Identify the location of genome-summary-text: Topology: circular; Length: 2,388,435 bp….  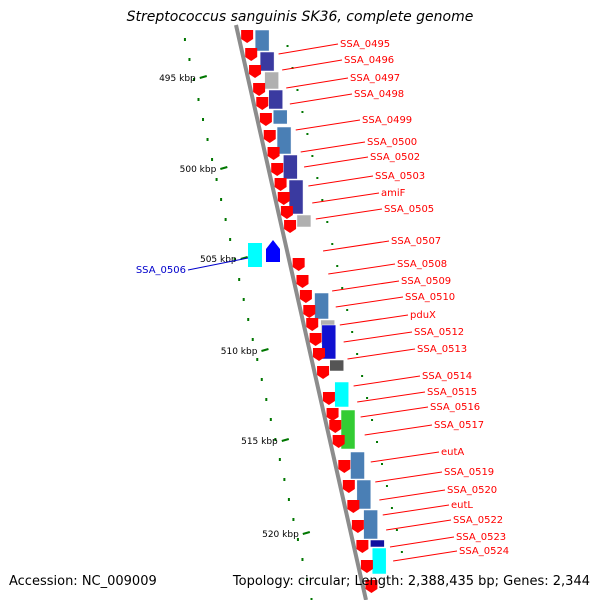
(411, 581).